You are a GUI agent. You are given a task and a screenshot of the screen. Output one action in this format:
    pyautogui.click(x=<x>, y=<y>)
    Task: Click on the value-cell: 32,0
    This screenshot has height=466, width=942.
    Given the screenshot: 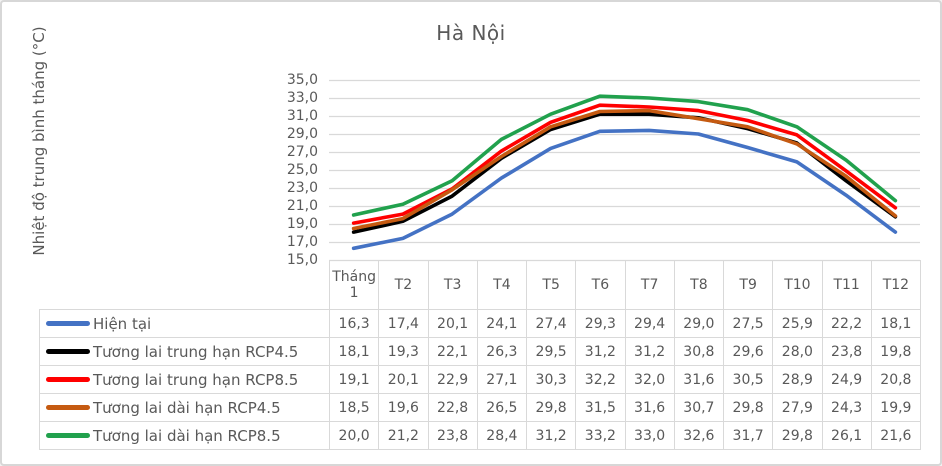 What is the action you would take?
    pyautogui.click(x=649, y=379)
    